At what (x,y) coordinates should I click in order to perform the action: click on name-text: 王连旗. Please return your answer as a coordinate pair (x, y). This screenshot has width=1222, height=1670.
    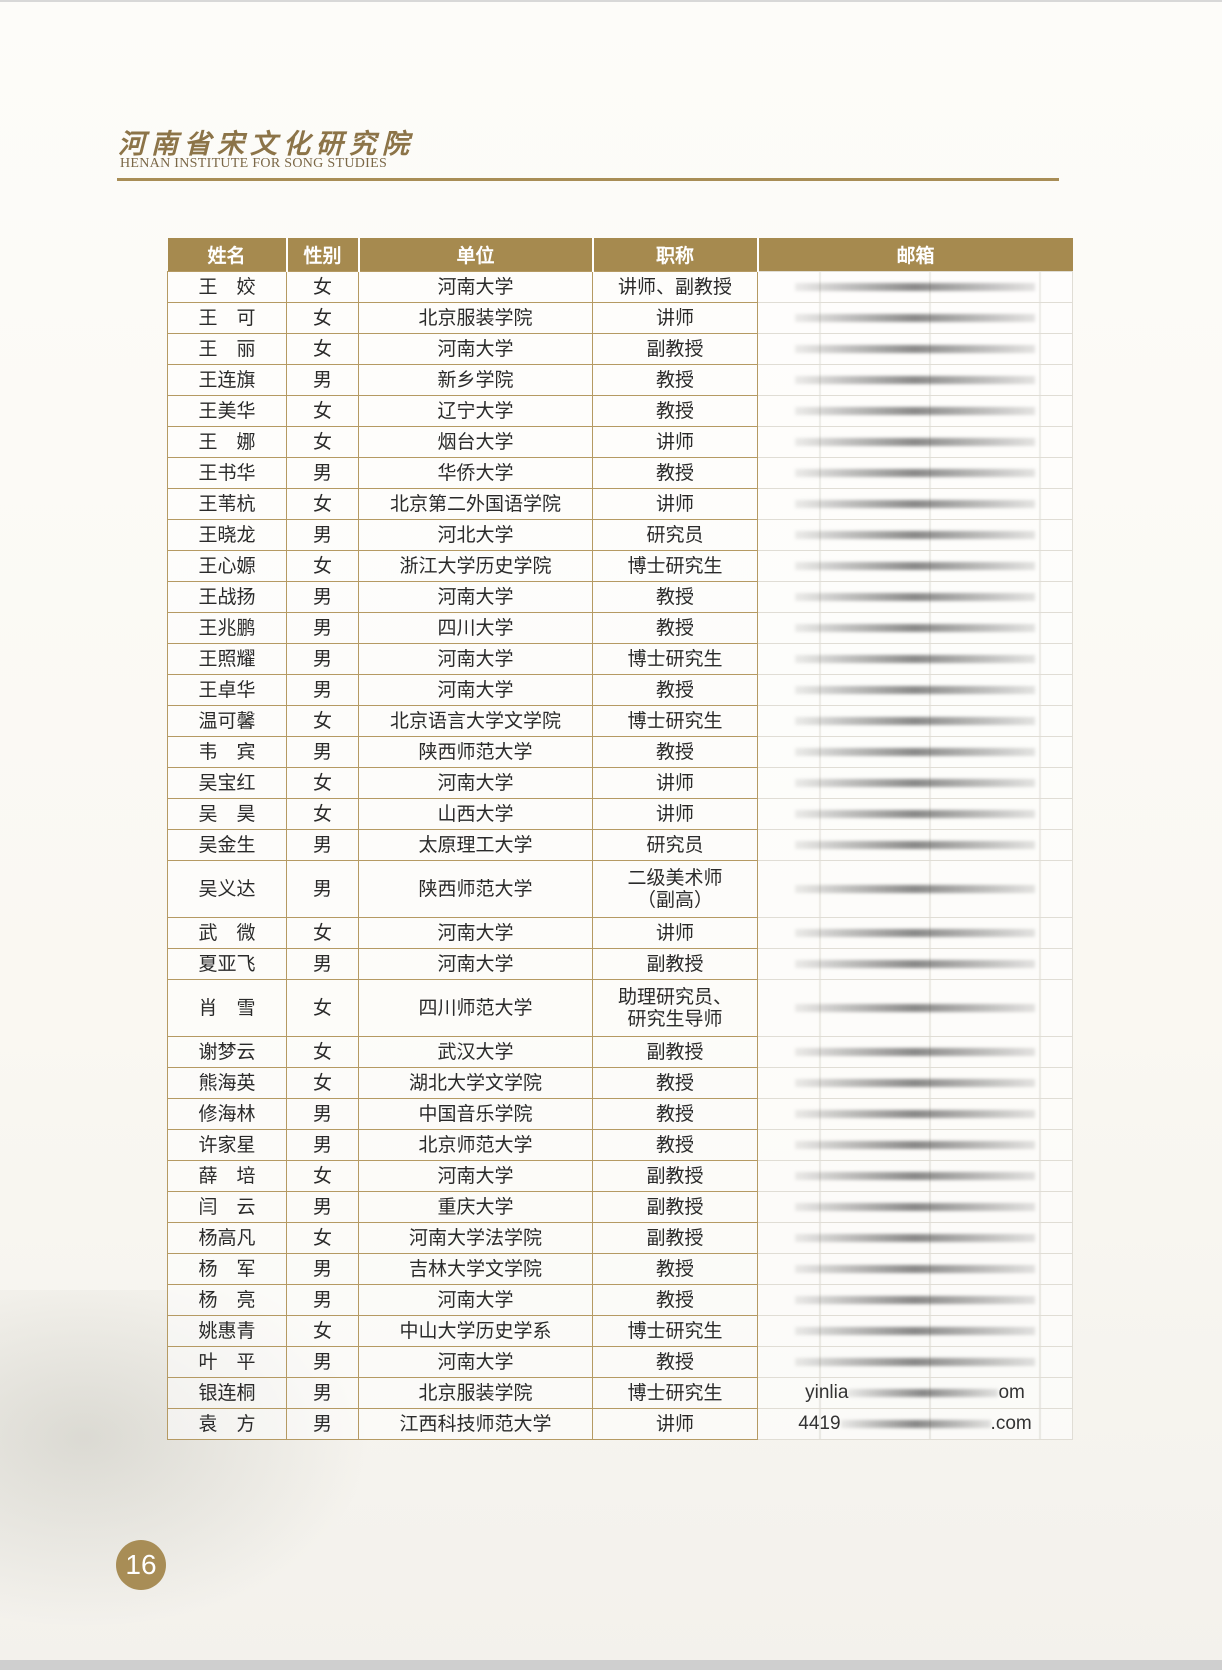
    Looking at the image, I should click on (227, 380).